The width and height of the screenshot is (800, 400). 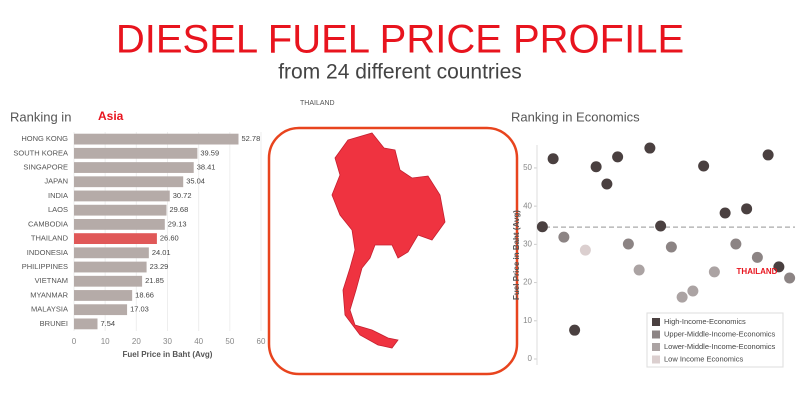 I want to click on category-label: VIETNAM, so click(x=51, y=280).